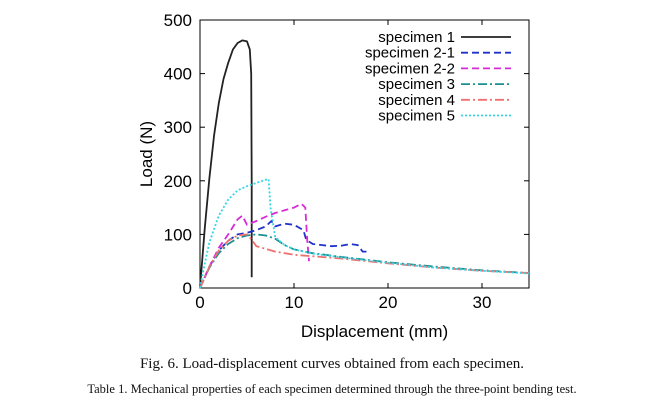 This screenshot has width=664, height=407. What do you see at coordinates (178, 181) in the screenshot?
I see `y-tick-label: 200` at bounding box center [178, 181].